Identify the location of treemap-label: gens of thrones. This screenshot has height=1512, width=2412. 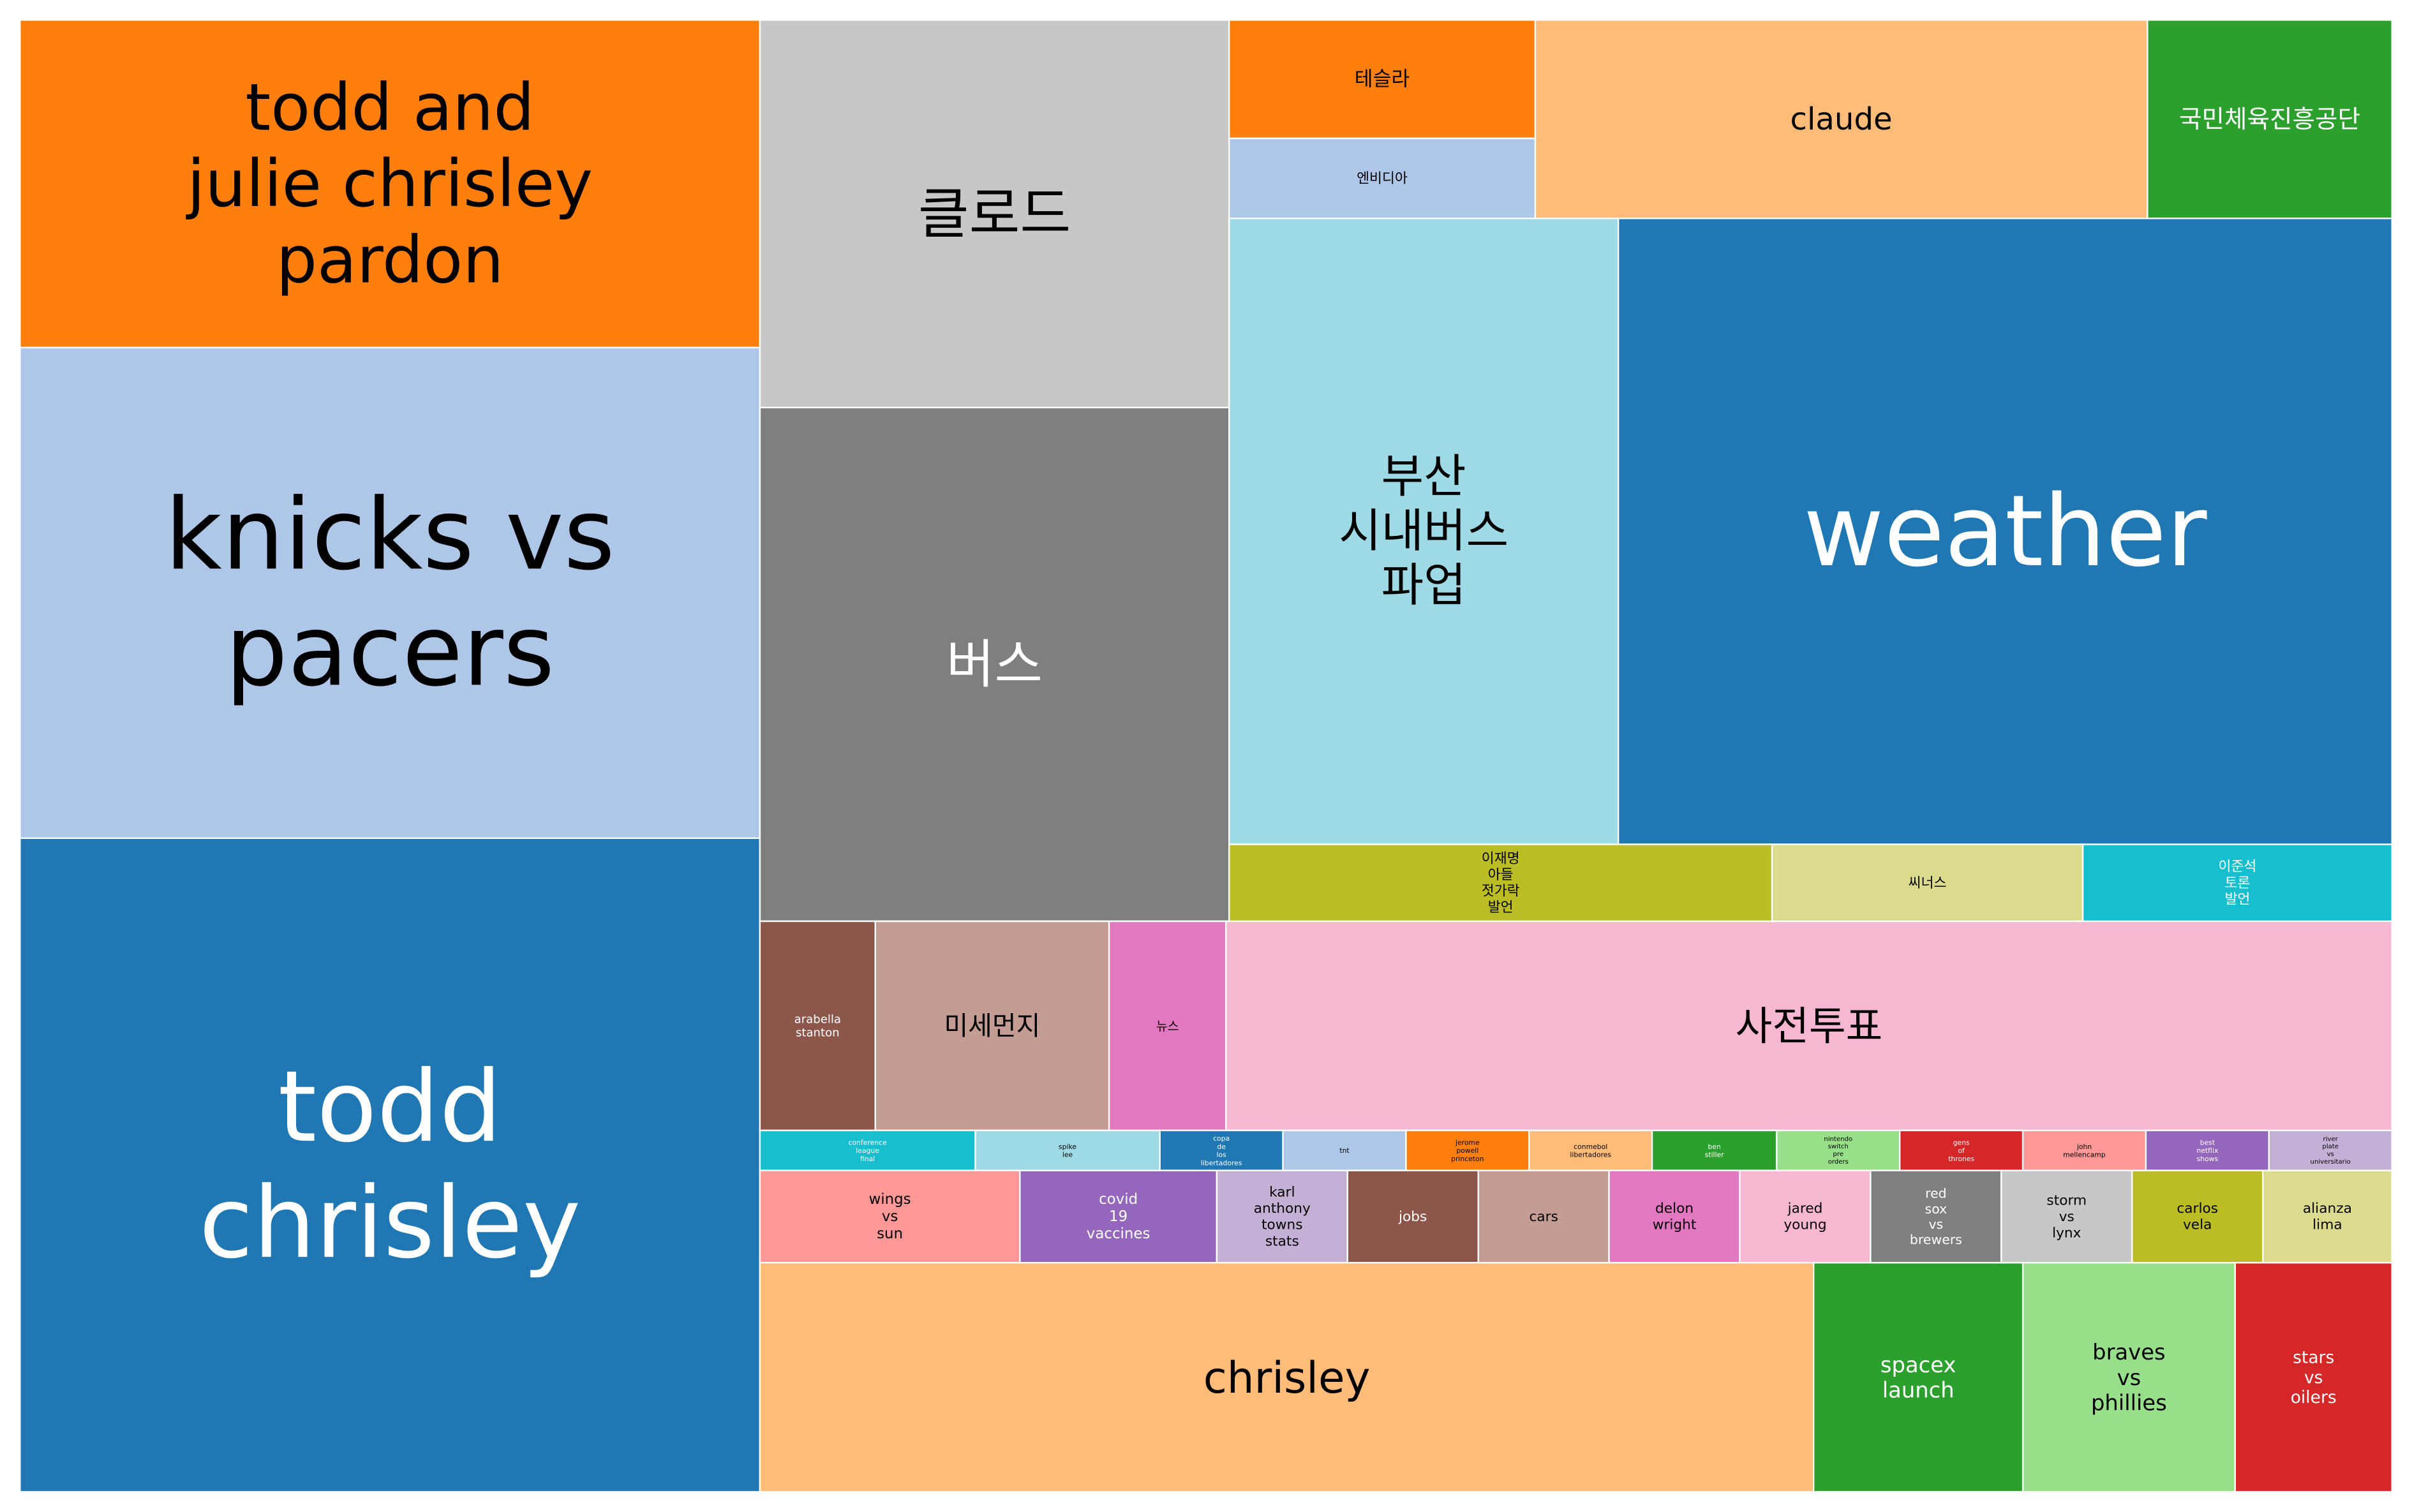
(1961, 1150).